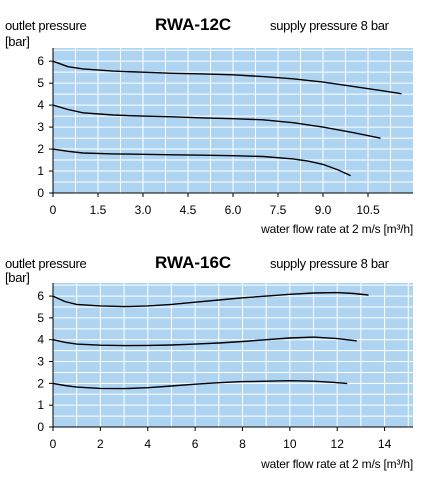 This screenshot has height=483, width=422. Describe the element at coordinates (233, 210) in the screenshot. I see `x-tick-label: 6.0` at that location.